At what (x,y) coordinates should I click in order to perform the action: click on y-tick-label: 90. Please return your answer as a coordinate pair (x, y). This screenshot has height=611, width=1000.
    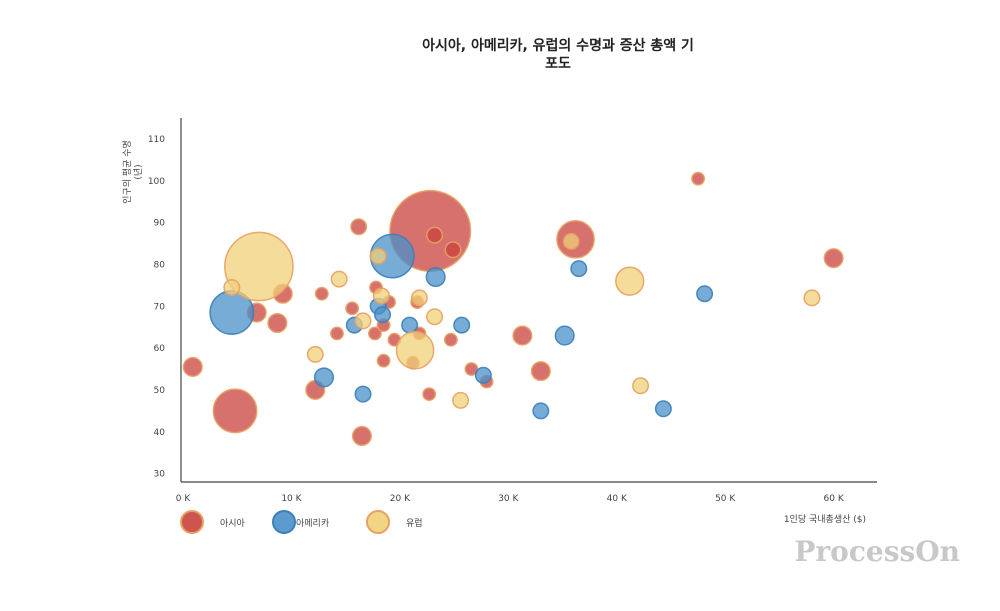
    Looking at the image, I should click on (160, 224).